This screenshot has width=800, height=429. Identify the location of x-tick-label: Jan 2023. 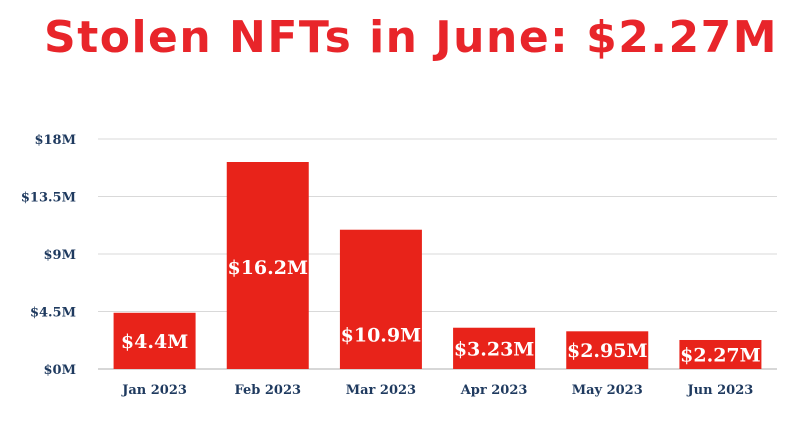
(154, 390).